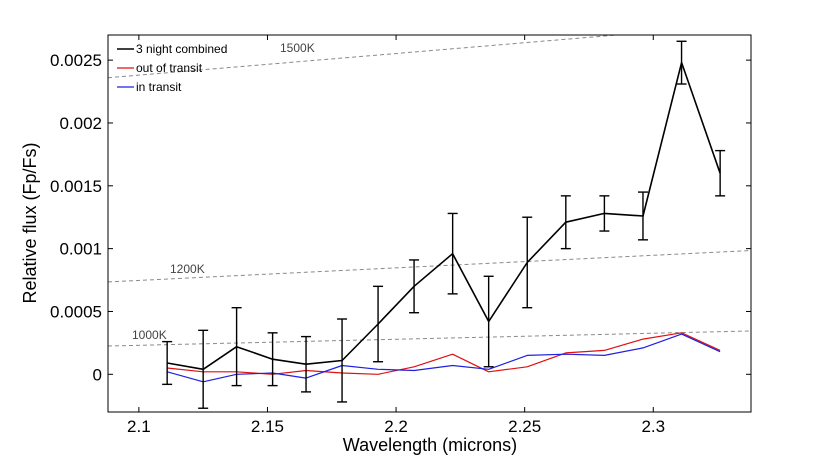 This screenshot has height=465, width=830. Describe the element at coordinates (76, 311) in the screenshot. I see `y-tick-label: 0.0005` at that location.